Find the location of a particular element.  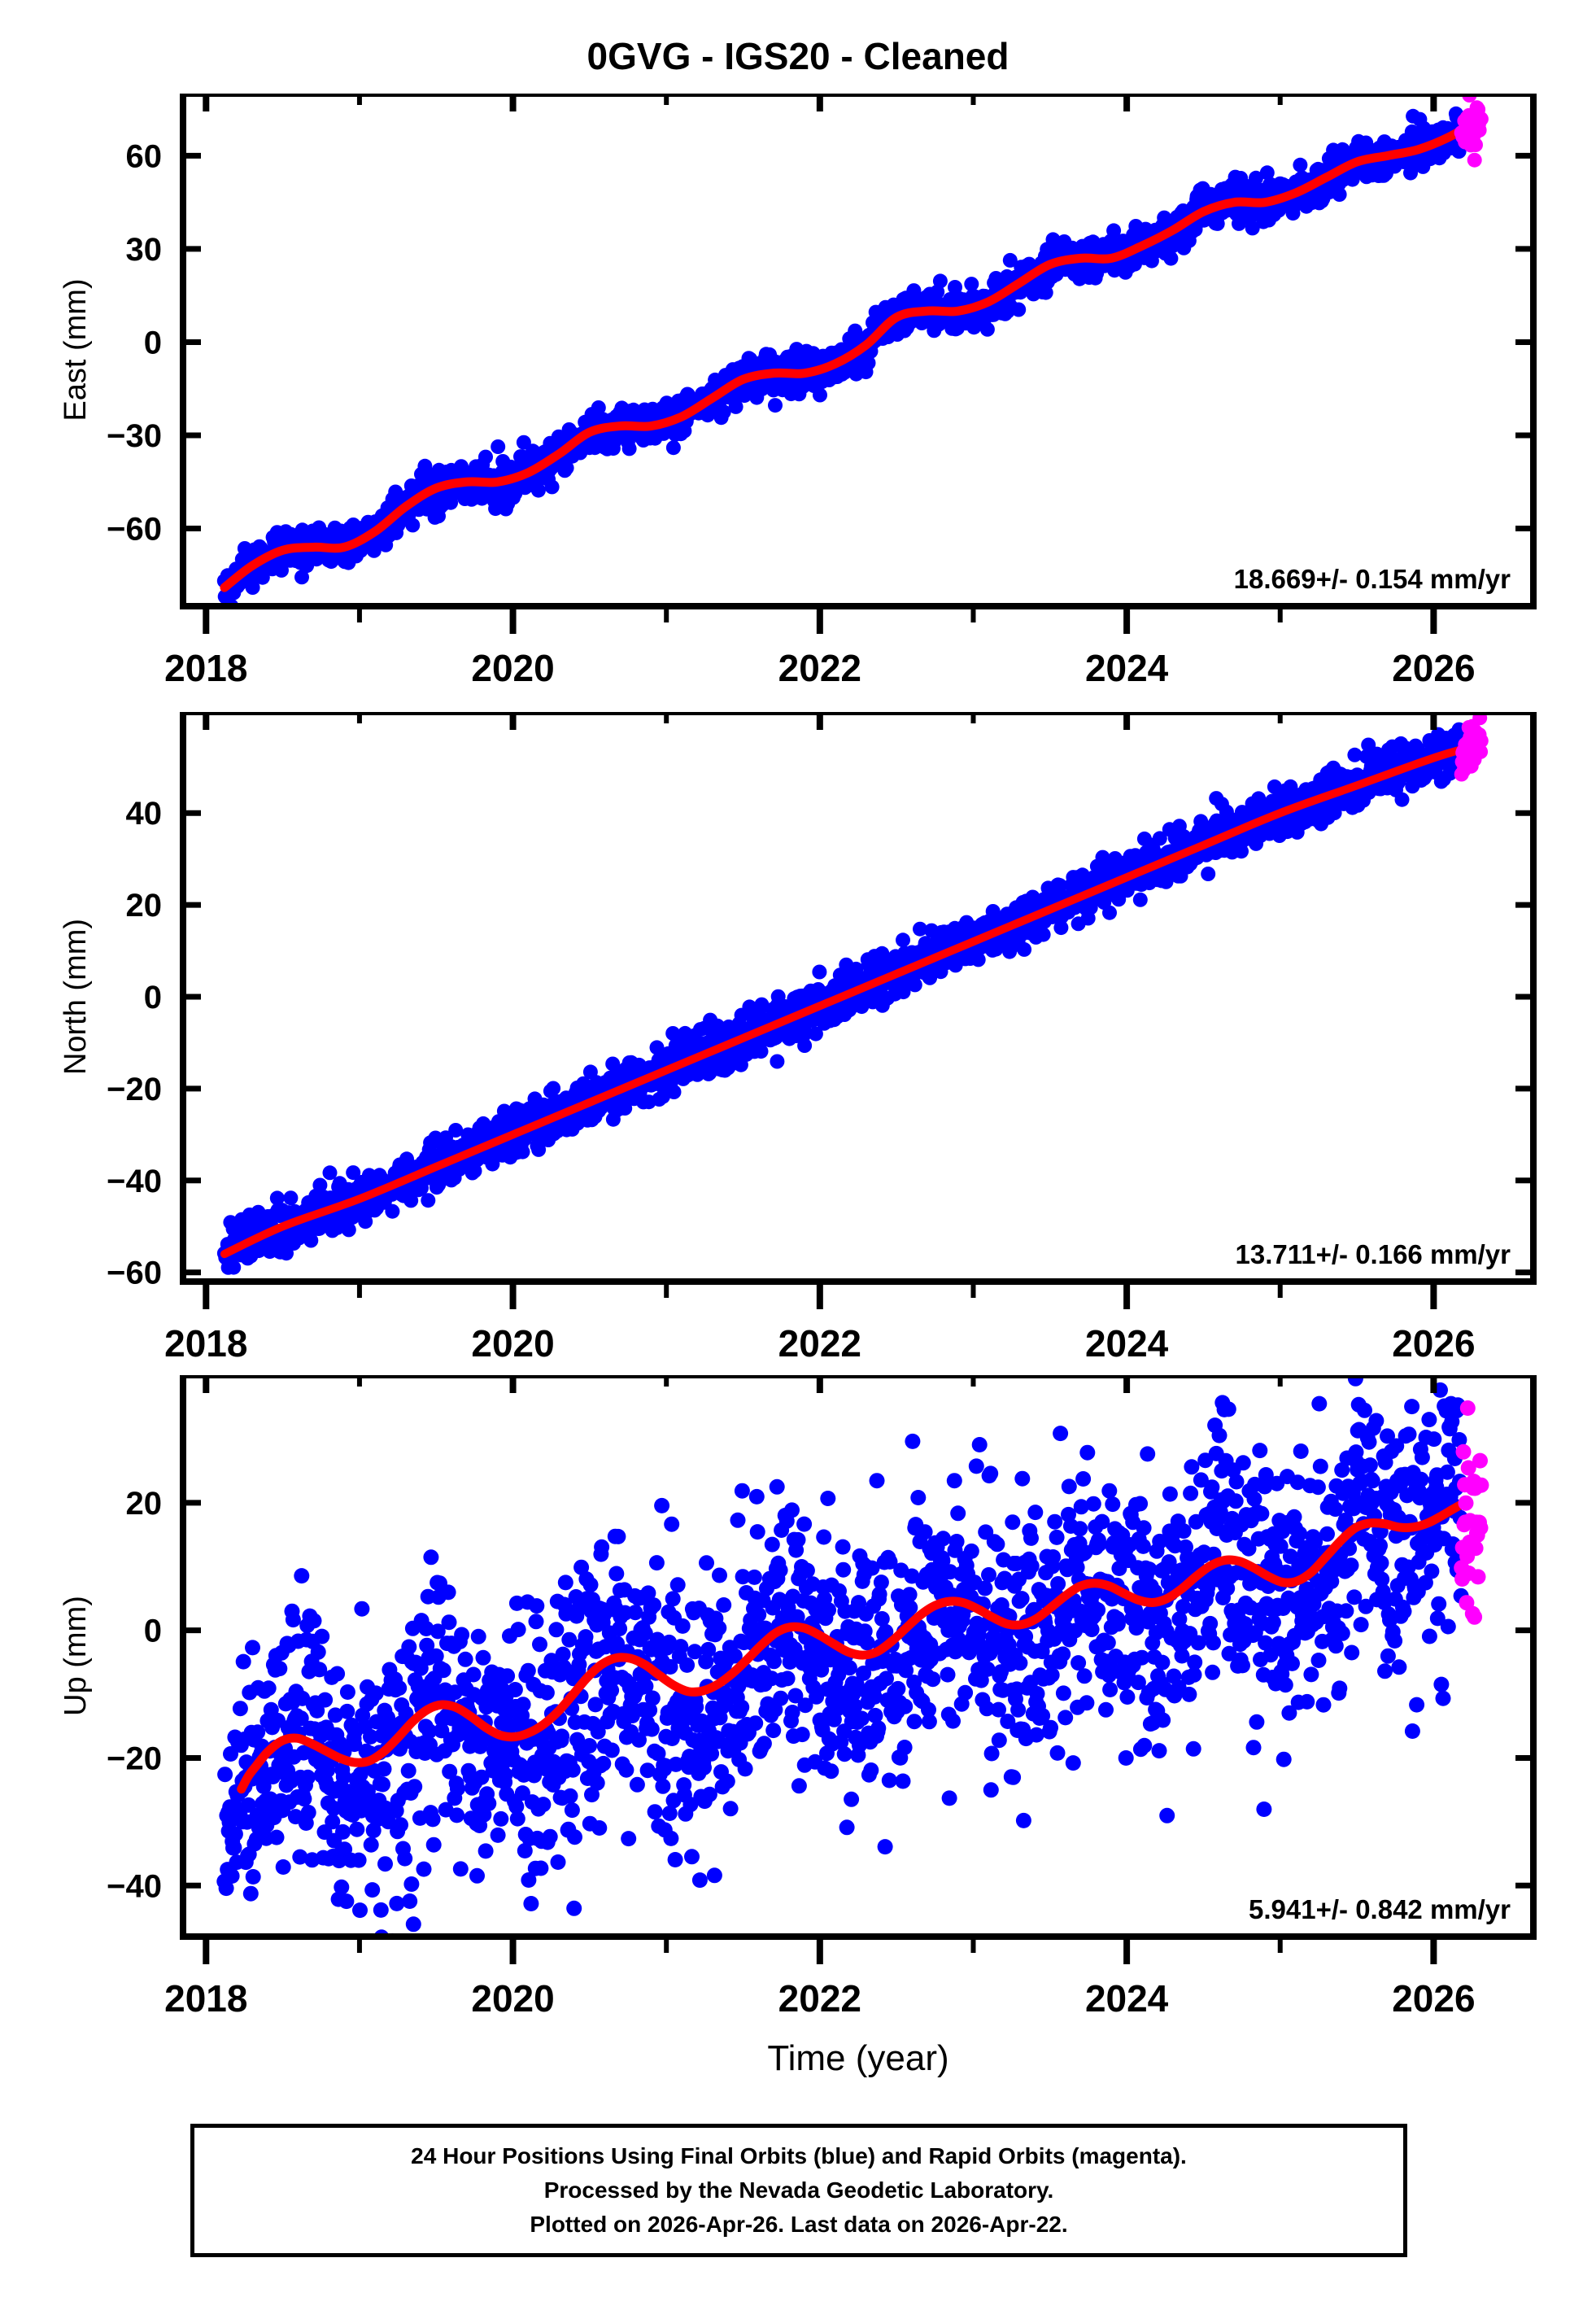

rate-annotation: 18.669+/- 0.154 mm/yr is located at coordinates (1372, 579).